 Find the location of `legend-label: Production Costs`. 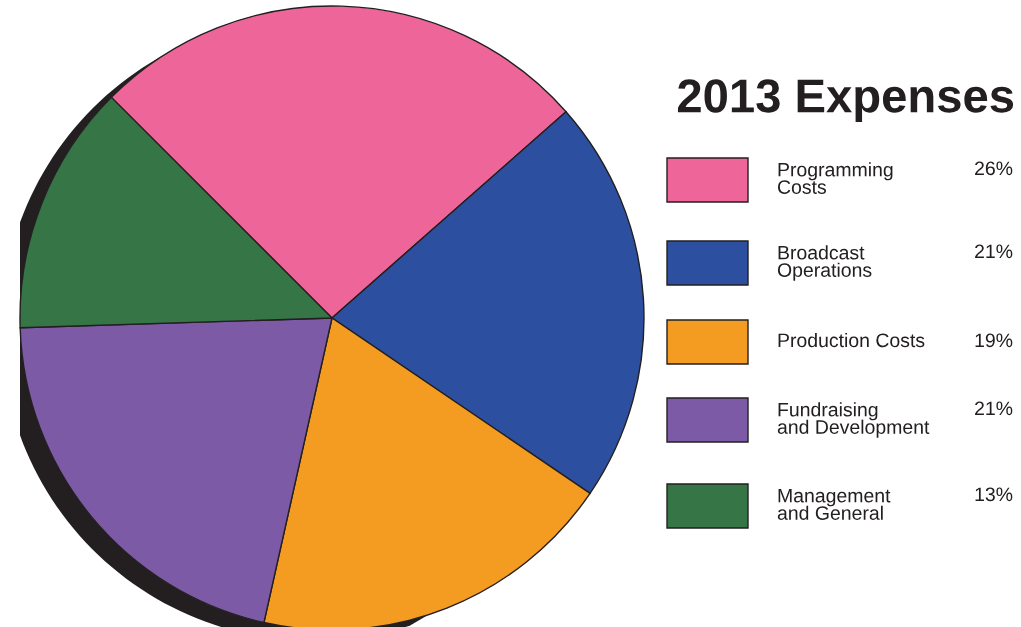

legend-label: Production Costs is located at coordinates (851, 340).